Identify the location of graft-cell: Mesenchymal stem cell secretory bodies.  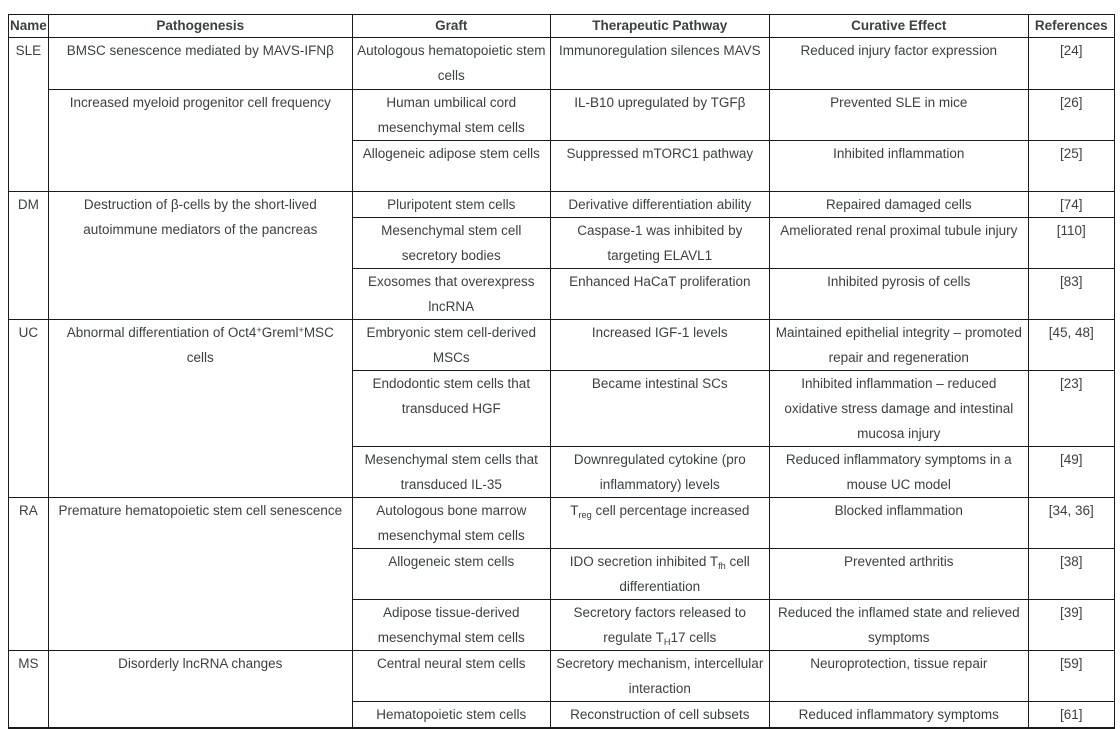
(451, 243).